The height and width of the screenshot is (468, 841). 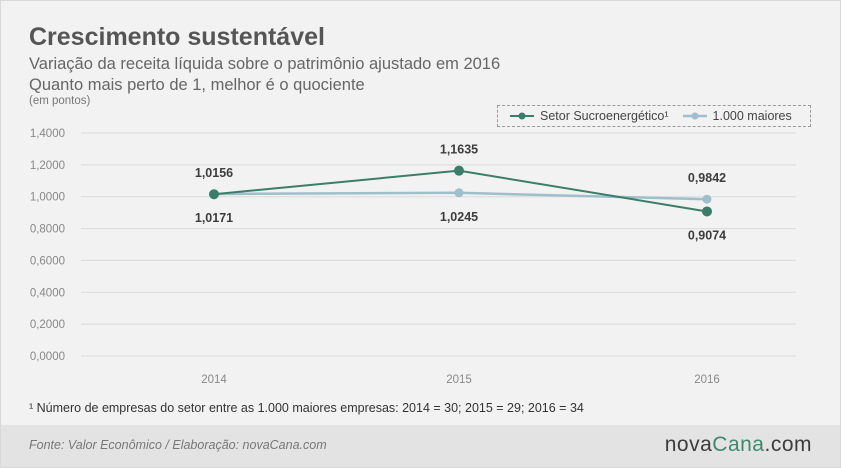 I want to click on y-tick-label: 0,0000, so click(x=47, y=357).